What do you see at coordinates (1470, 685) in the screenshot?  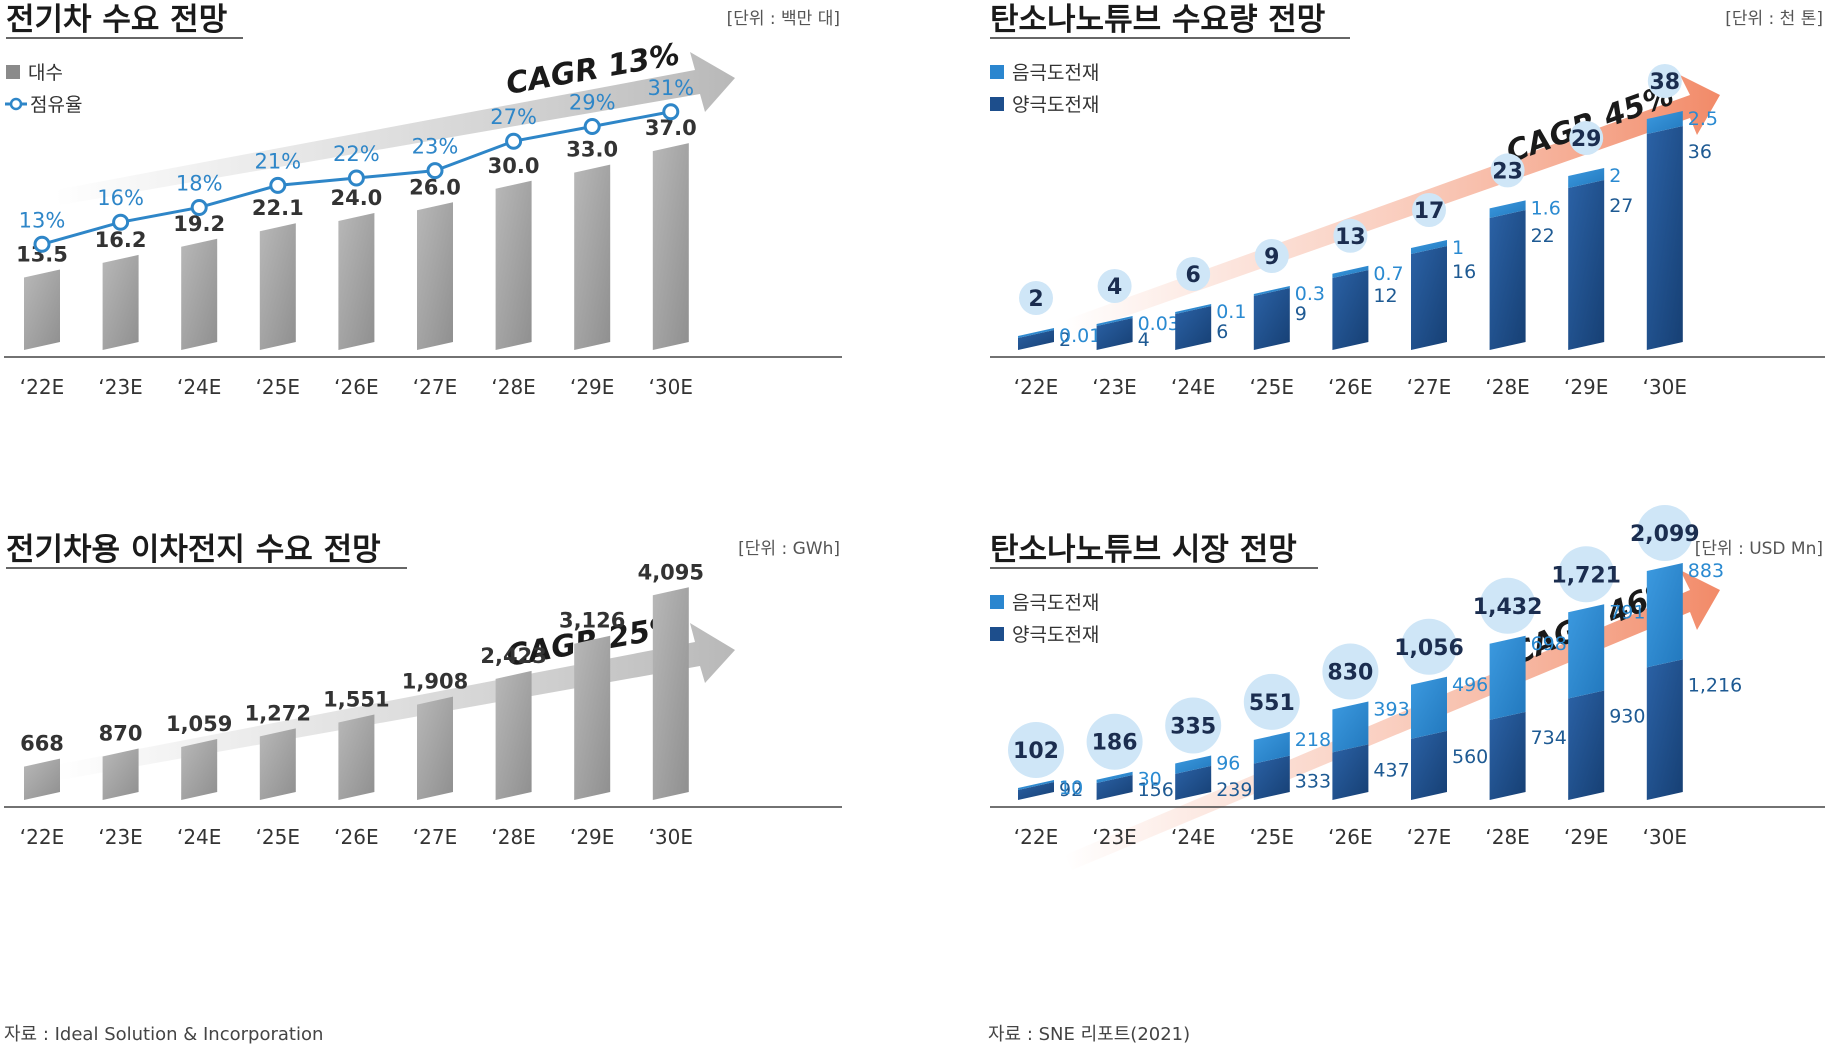 I see `cnt_market-anode-label: 496` at bounding box center [1470, 685].